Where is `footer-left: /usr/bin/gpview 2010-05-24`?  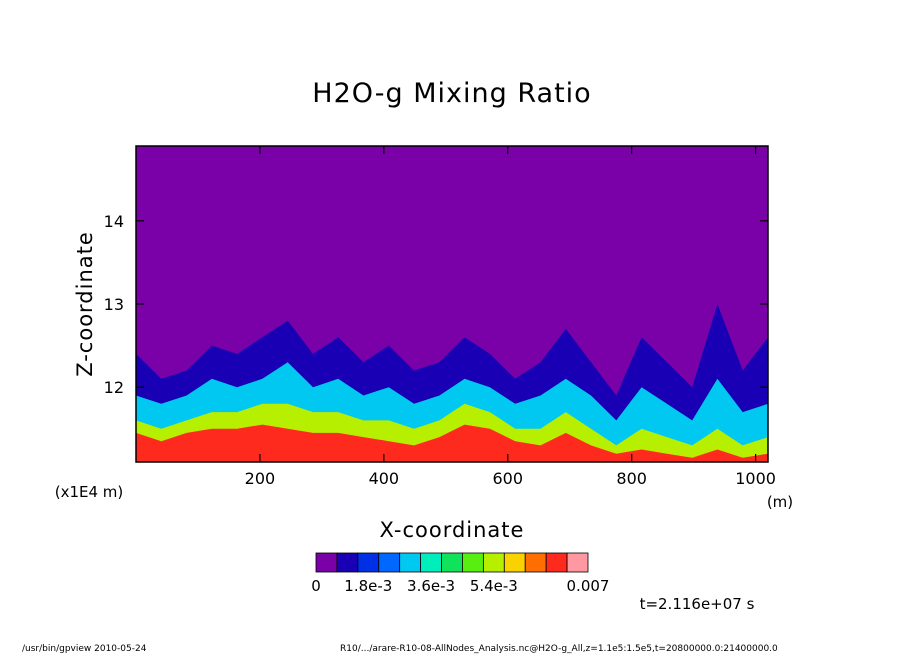
footer-left: /usr/bin/gpview 2010-05-24 is located at coordinates (84, 649).